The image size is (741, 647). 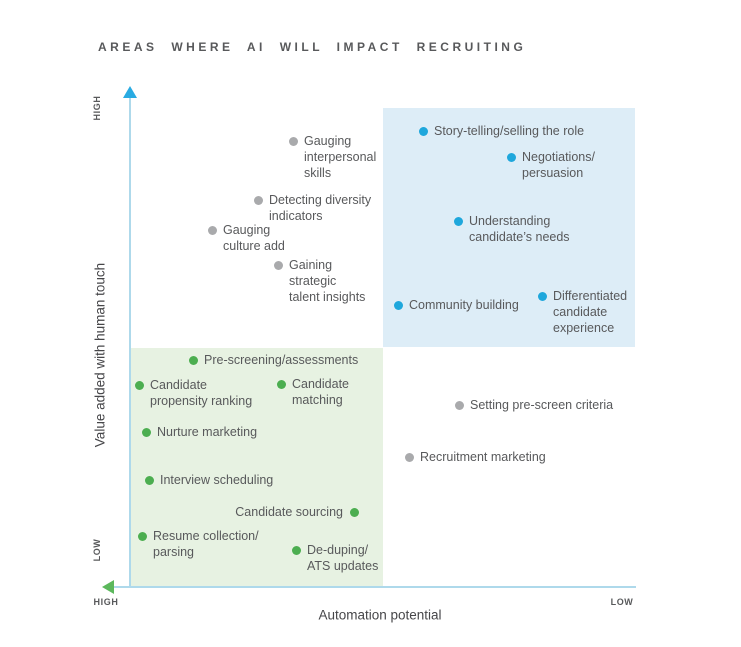 I want to click on quadrant-high-human-touch, so click(x=509, y=227).